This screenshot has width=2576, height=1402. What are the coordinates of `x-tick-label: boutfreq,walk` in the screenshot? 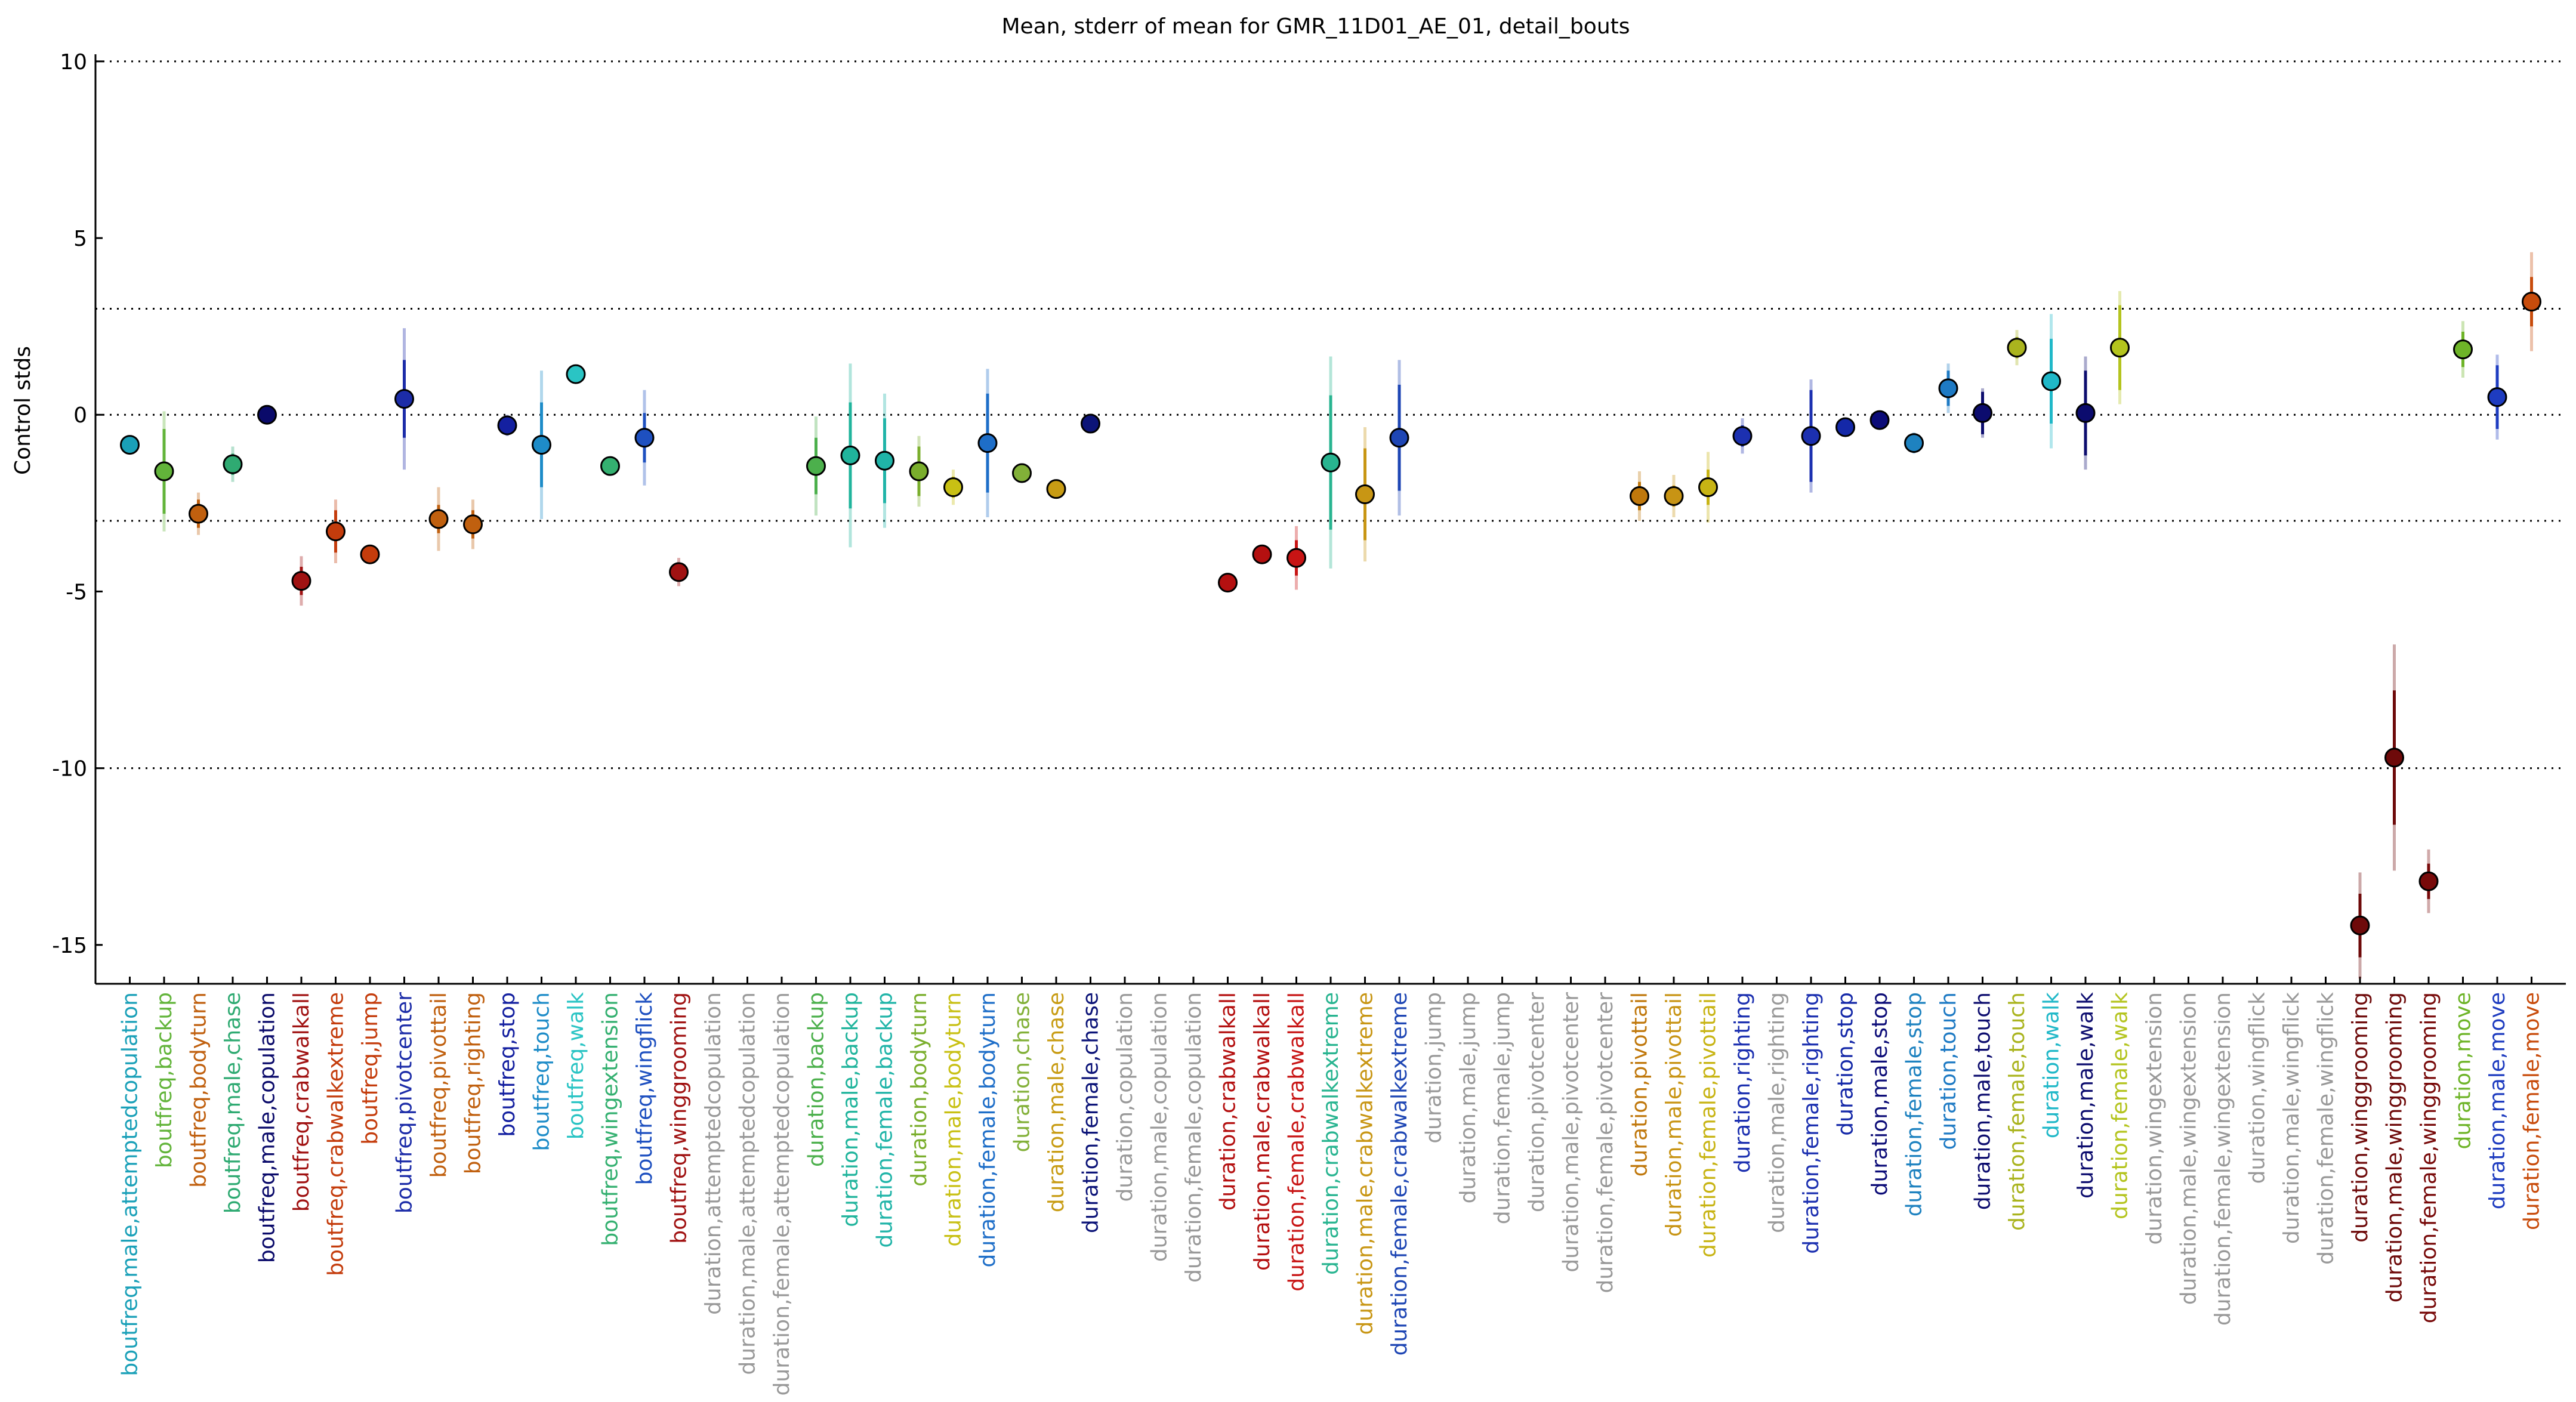 It's located at (576, 1065).